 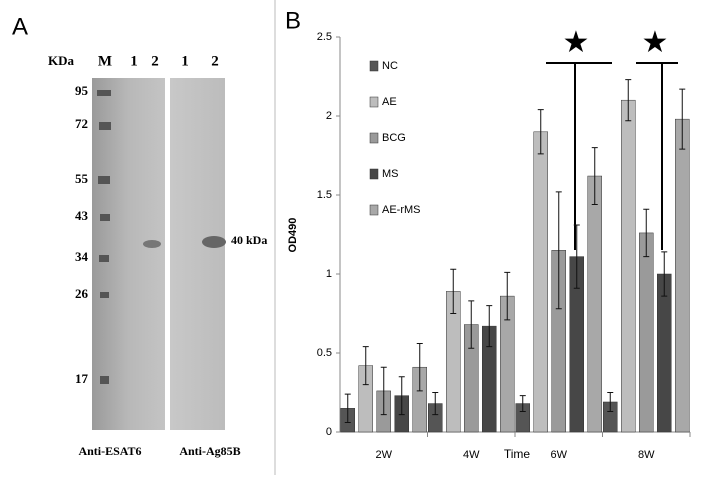 What do you see at coordinates (109, 451) in the screenshot?
I see `antibody-label: Anti-ESAT6` at bounding box center [109, 451].